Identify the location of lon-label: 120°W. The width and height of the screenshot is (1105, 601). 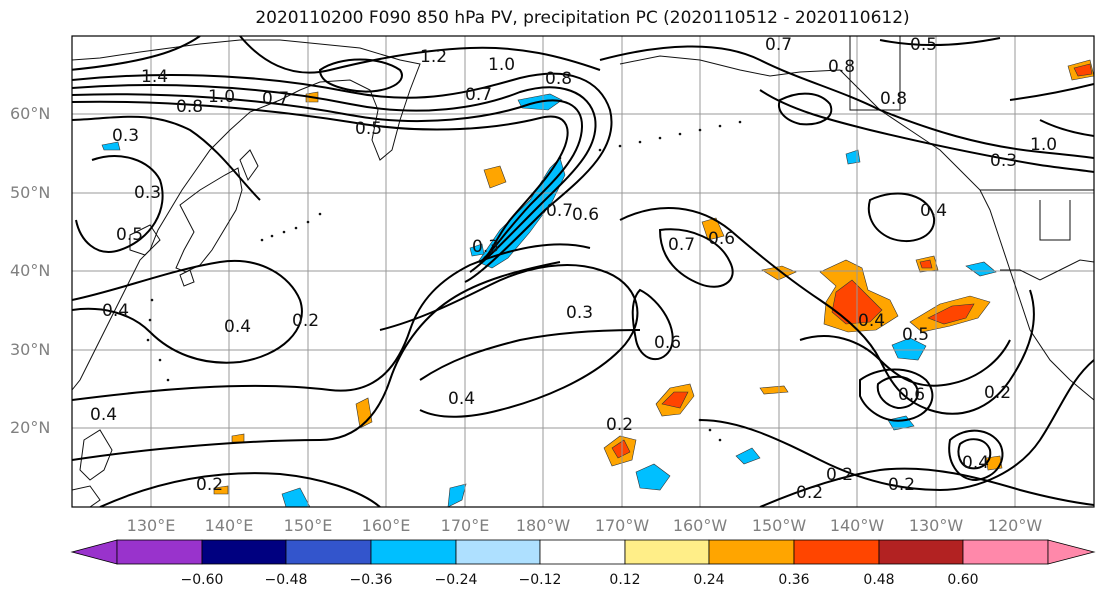
(1015, 525).